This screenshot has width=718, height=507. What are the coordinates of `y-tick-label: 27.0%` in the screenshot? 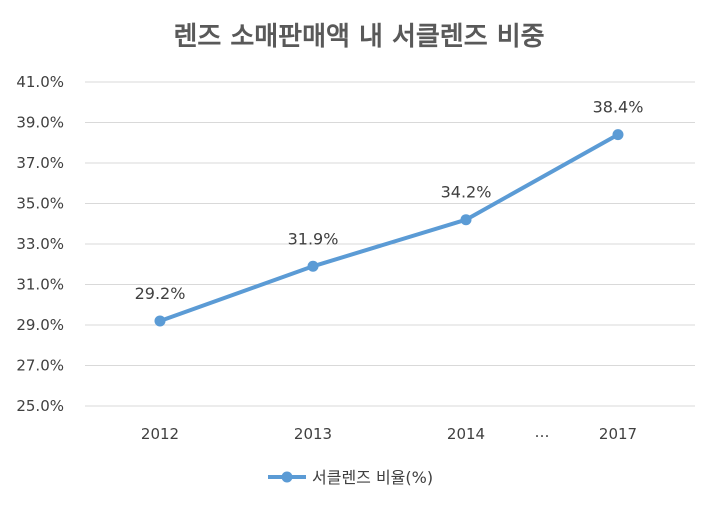 It's located at (40, 366).